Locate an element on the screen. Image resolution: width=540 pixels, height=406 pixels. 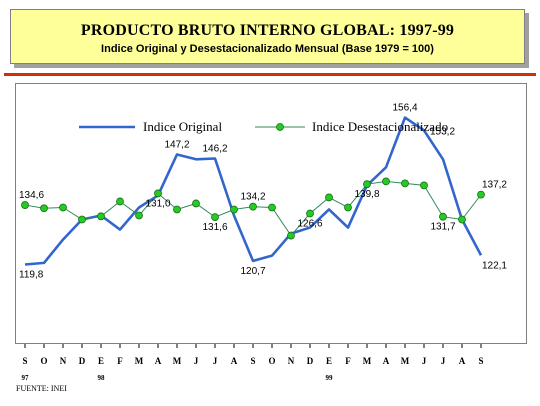
data-label: 137,2 is located at coordinates (494, 185).